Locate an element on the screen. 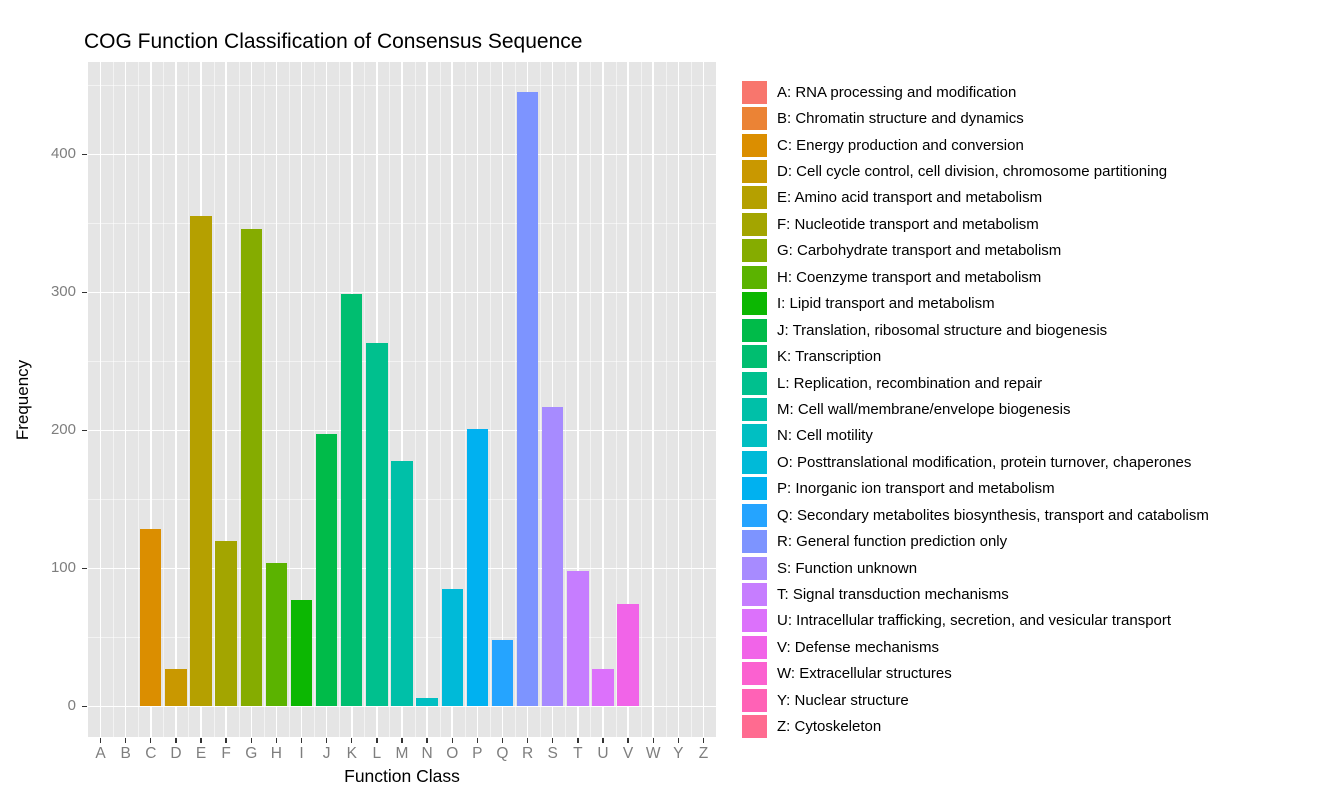 The width and height of the screenshot is (1343, 806). legend-swatch-F is located at coordinates (754, 224).